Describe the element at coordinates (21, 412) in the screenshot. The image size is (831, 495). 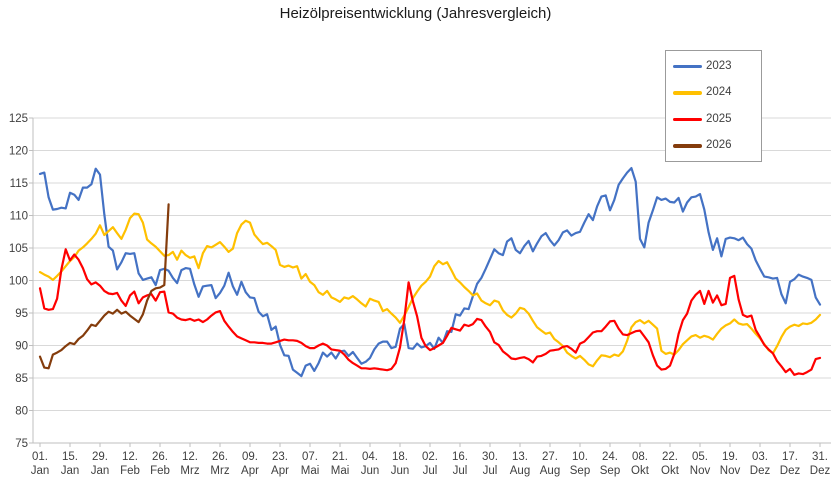
I see `y-tick-label: 80` at that location.